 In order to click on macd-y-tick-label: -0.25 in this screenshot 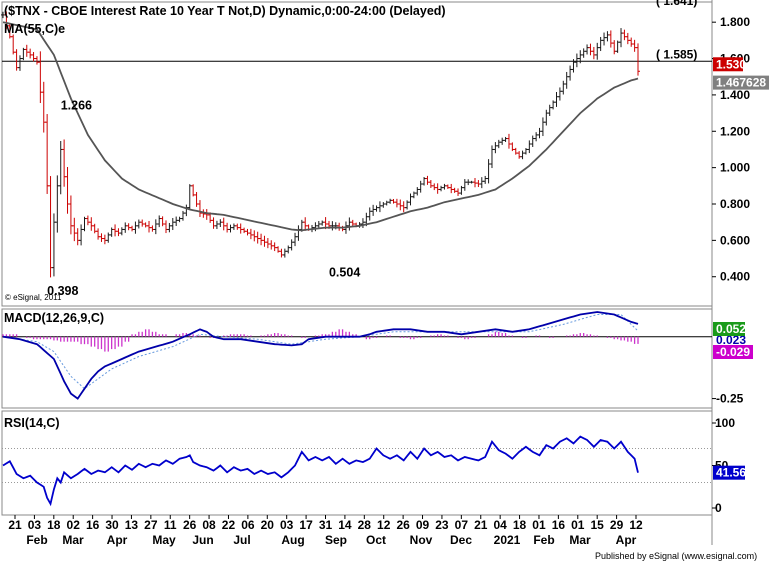, I will do `click(730, 399)`.